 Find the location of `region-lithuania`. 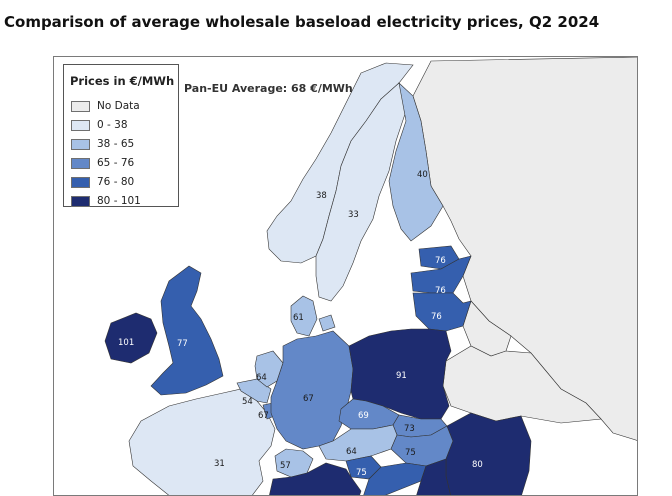

region-lithuania is located at coordinates (442, 312).